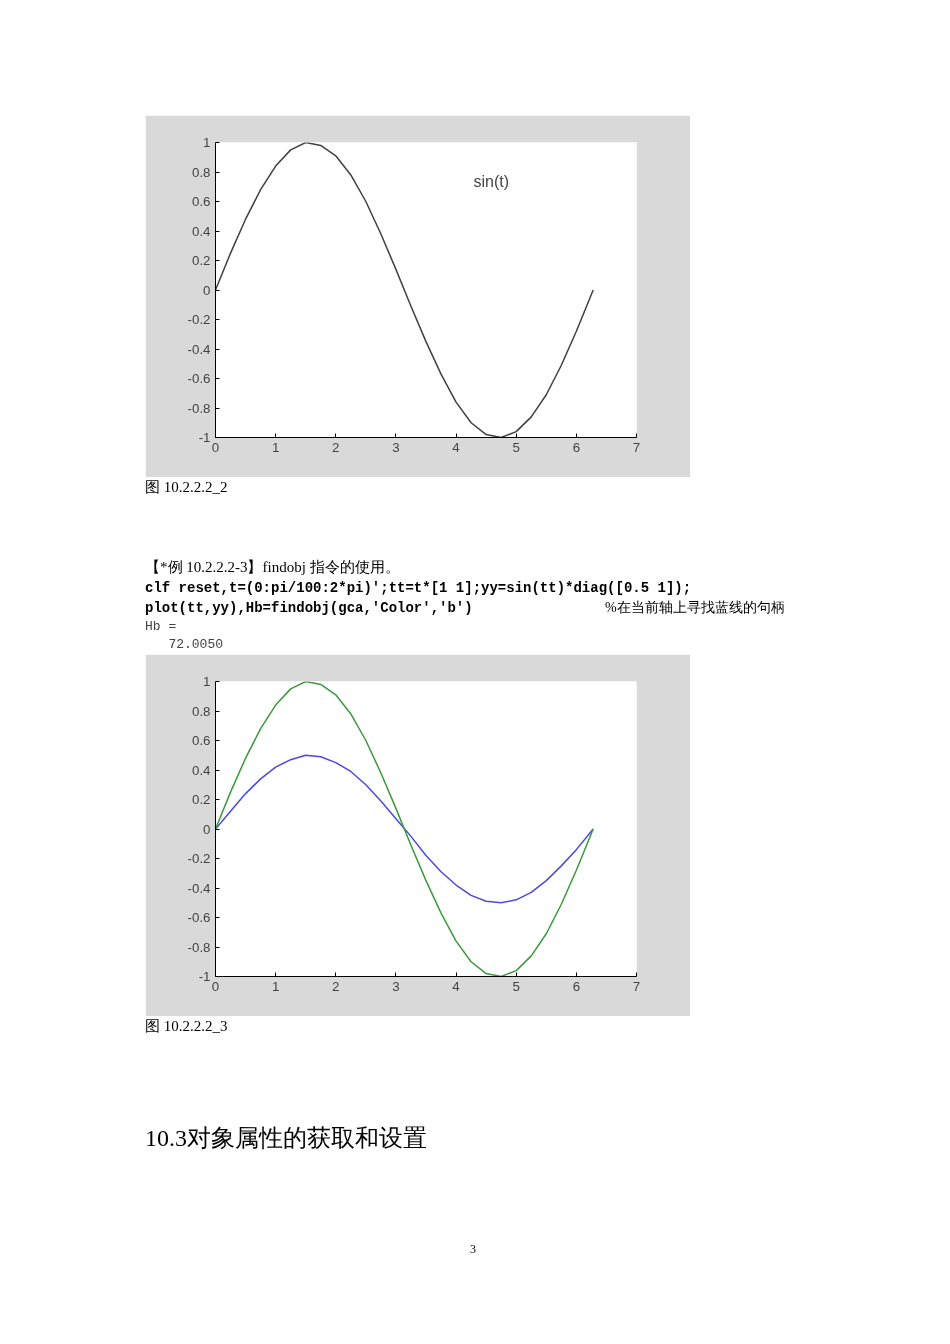 This screenshot has height=1344, width=950. I want to click on text: %在当前轴上寻找蓝线的句柄, so click(695, 608).